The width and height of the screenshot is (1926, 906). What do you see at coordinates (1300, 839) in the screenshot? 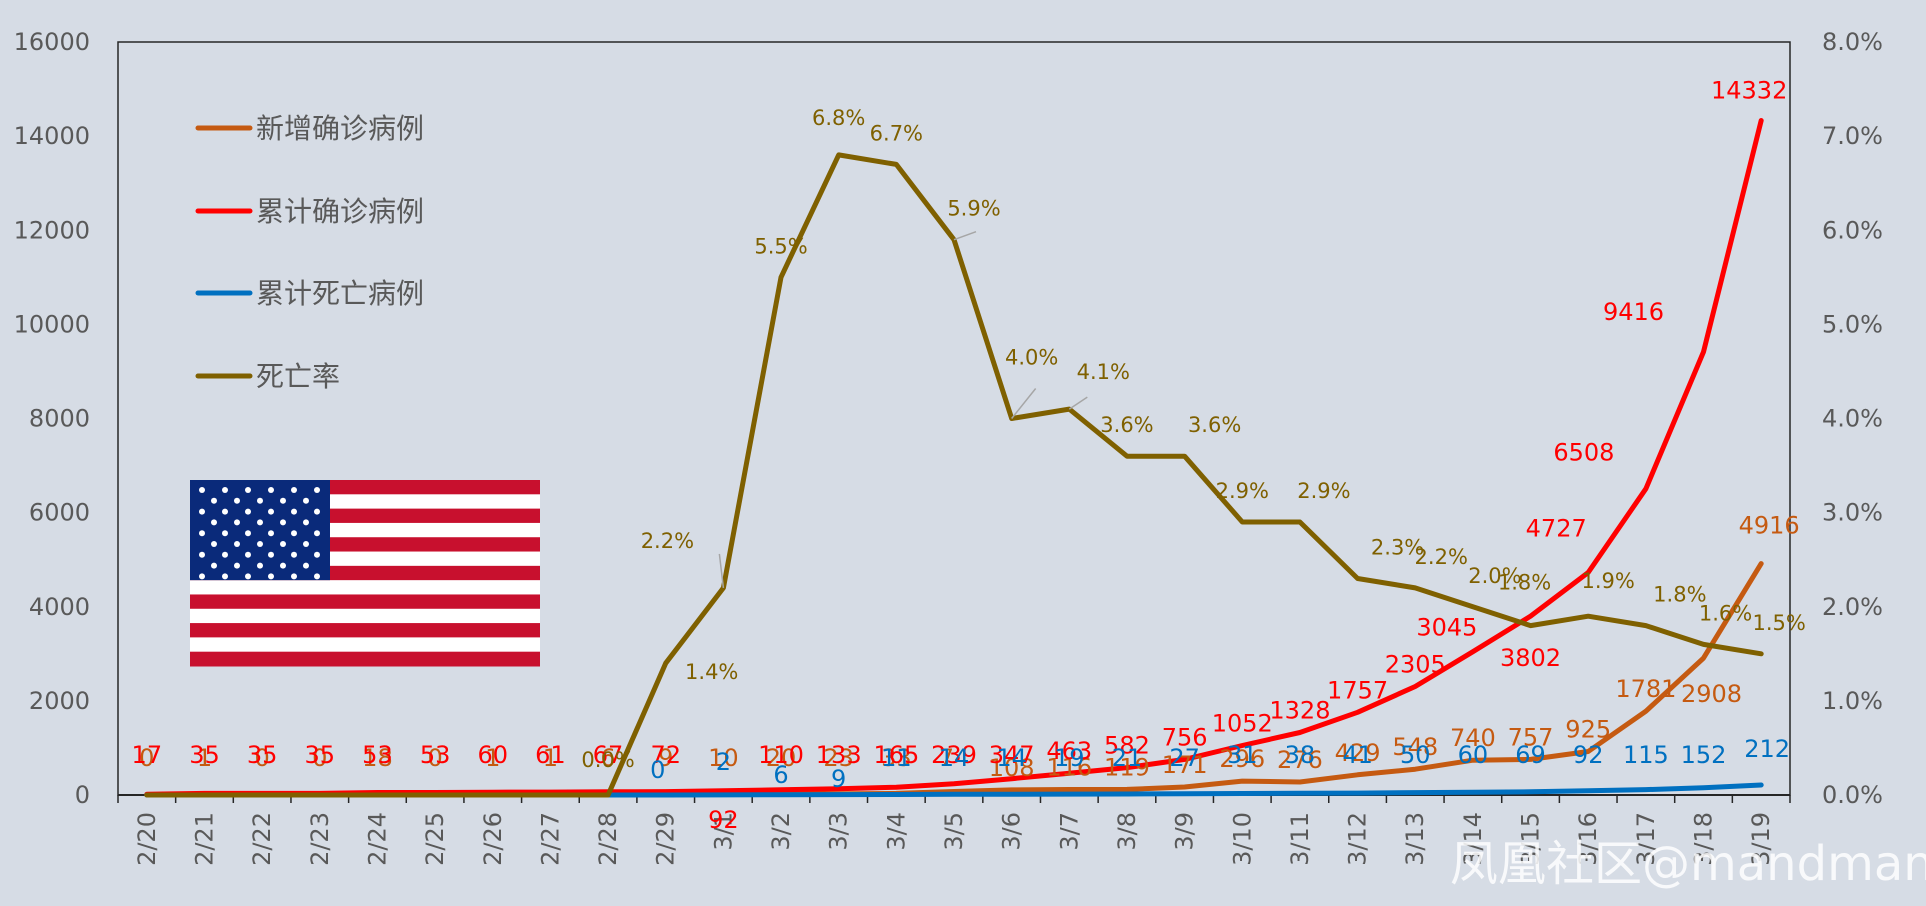
I see `x-tick-label: 3/11` at bounding box center [1300, 839].